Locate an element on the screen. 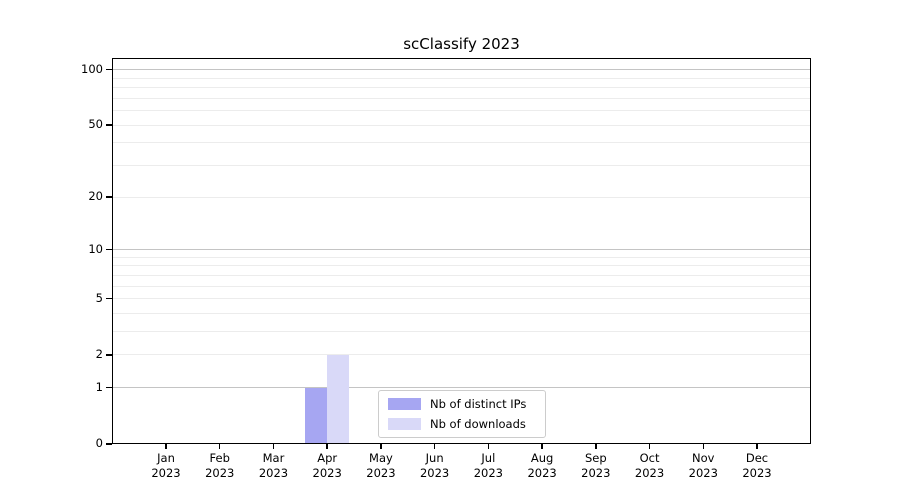 The height and width of the screenshot is (500, 900). x-axis-tick-label: Apr 2023 is located at coordinates (327, 466).